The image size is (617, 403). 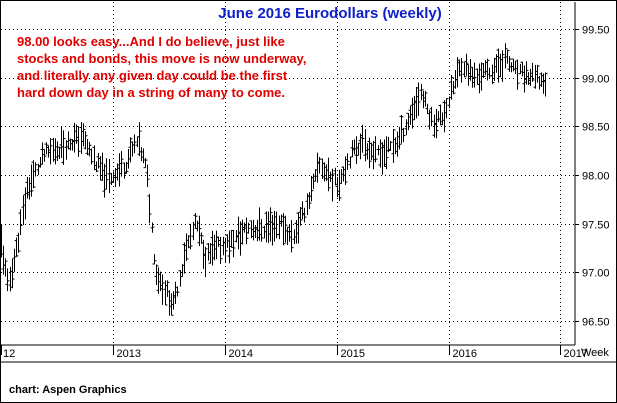 I want to click on y-tick-label: 97.50, so click(x=596, y=226).